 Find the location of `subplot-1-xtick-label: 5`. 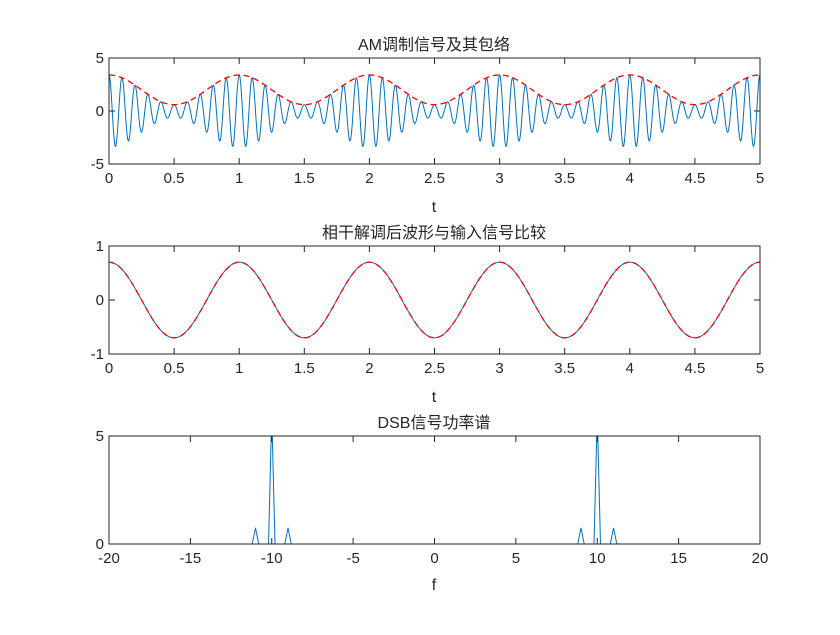

subplot-1-xtick-label: 5 is located at coordinates (760, 178).